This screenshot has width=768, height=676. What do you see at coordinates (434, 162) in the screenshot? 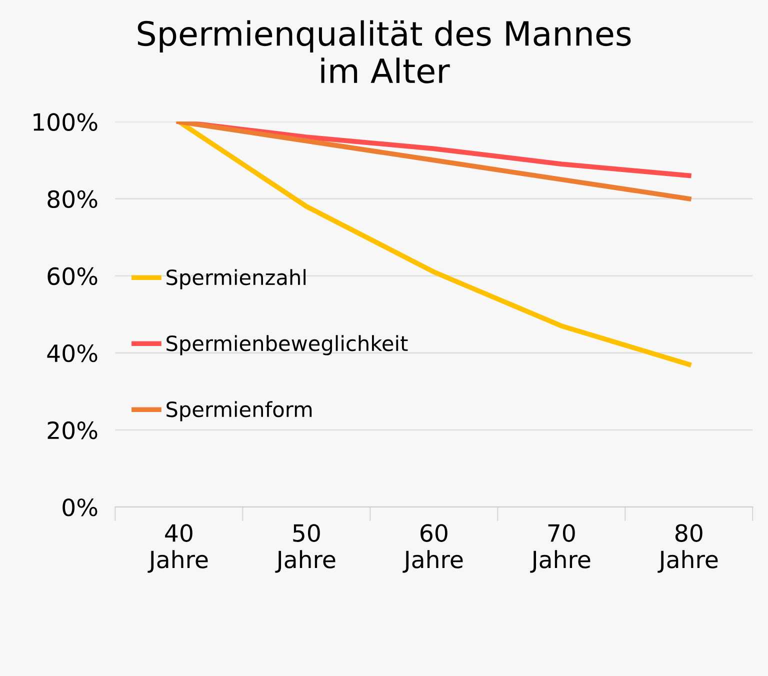
I see `line-series` at bounding box center [434, 162].